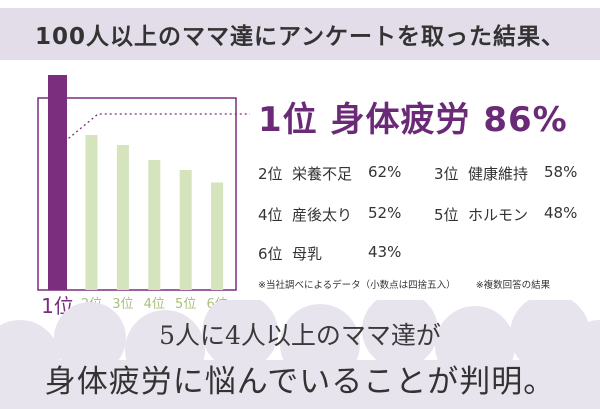  I want to click on rank-row: 2位 栄養不足 62% 3位 健康維持 58%, so click(427, 173).